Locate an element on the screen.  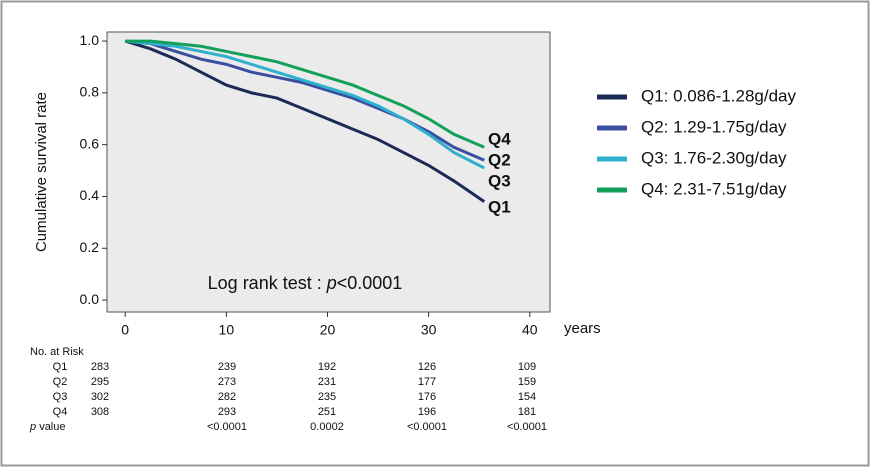
y-tick-label: 1.0 is located at coordinates (90, 40).